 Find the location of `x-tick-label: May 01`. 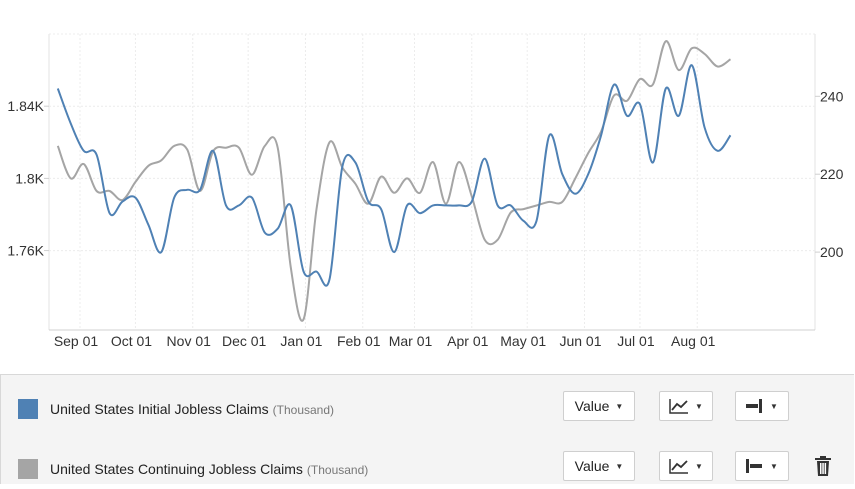

x-tick-label: May 01 is located at coordinates (523, 341).